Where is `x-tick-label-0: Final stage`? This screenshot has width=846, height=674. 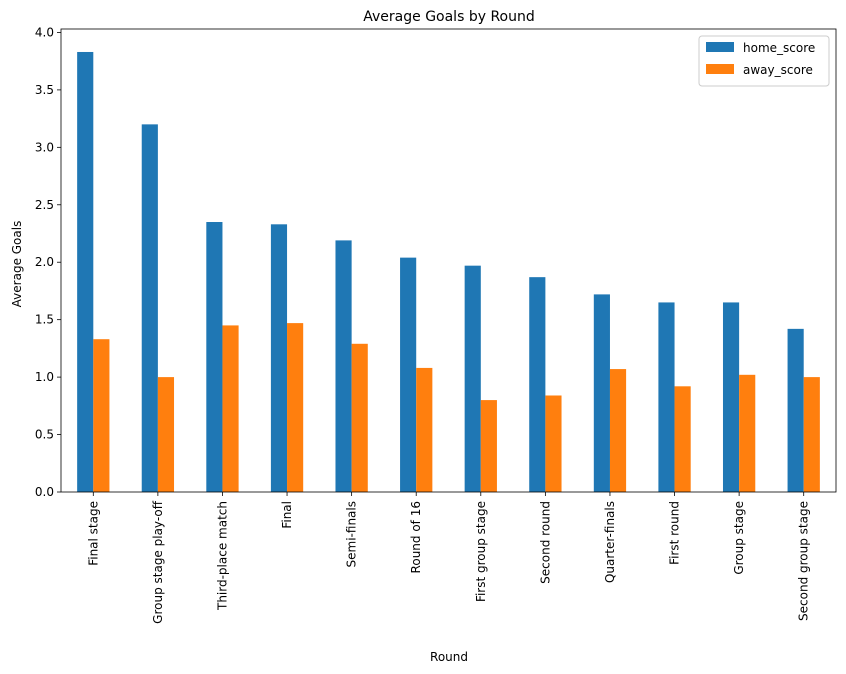
x-tick-label-0: Final stage is located at coordinates (93, 533).